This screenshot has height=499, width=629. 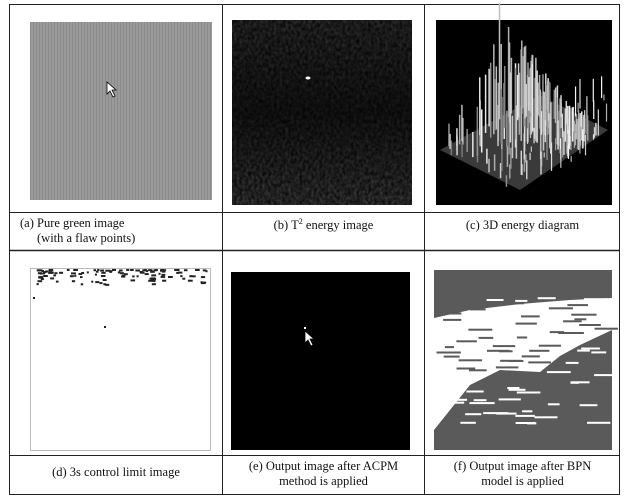 I want to click on energy-shade, so click(x=322, y=112).